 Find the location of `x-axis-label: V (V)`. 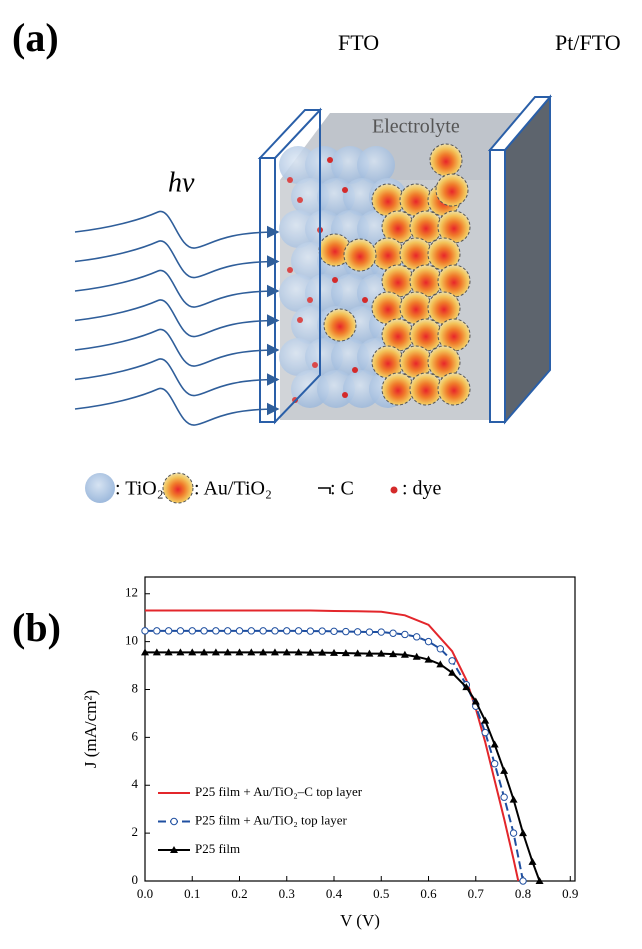

x-axis-label: V (V) is located at coordinates (360, 920).